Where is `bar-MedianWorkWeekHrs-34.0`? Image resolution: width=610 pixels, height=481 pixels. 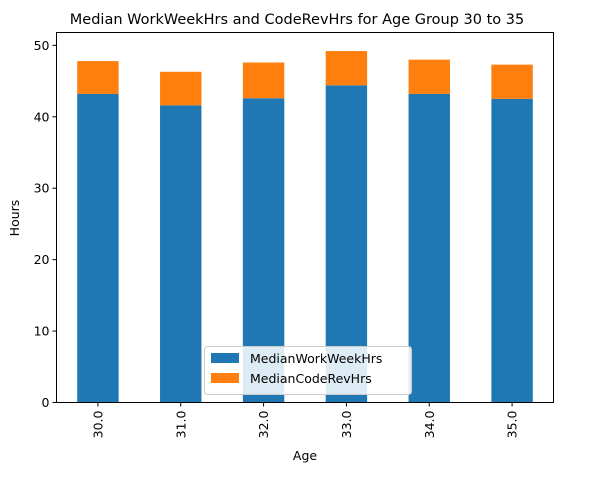
bar-MedianWorkWeekHrs-34.0 is located at coordinates (429, 248).